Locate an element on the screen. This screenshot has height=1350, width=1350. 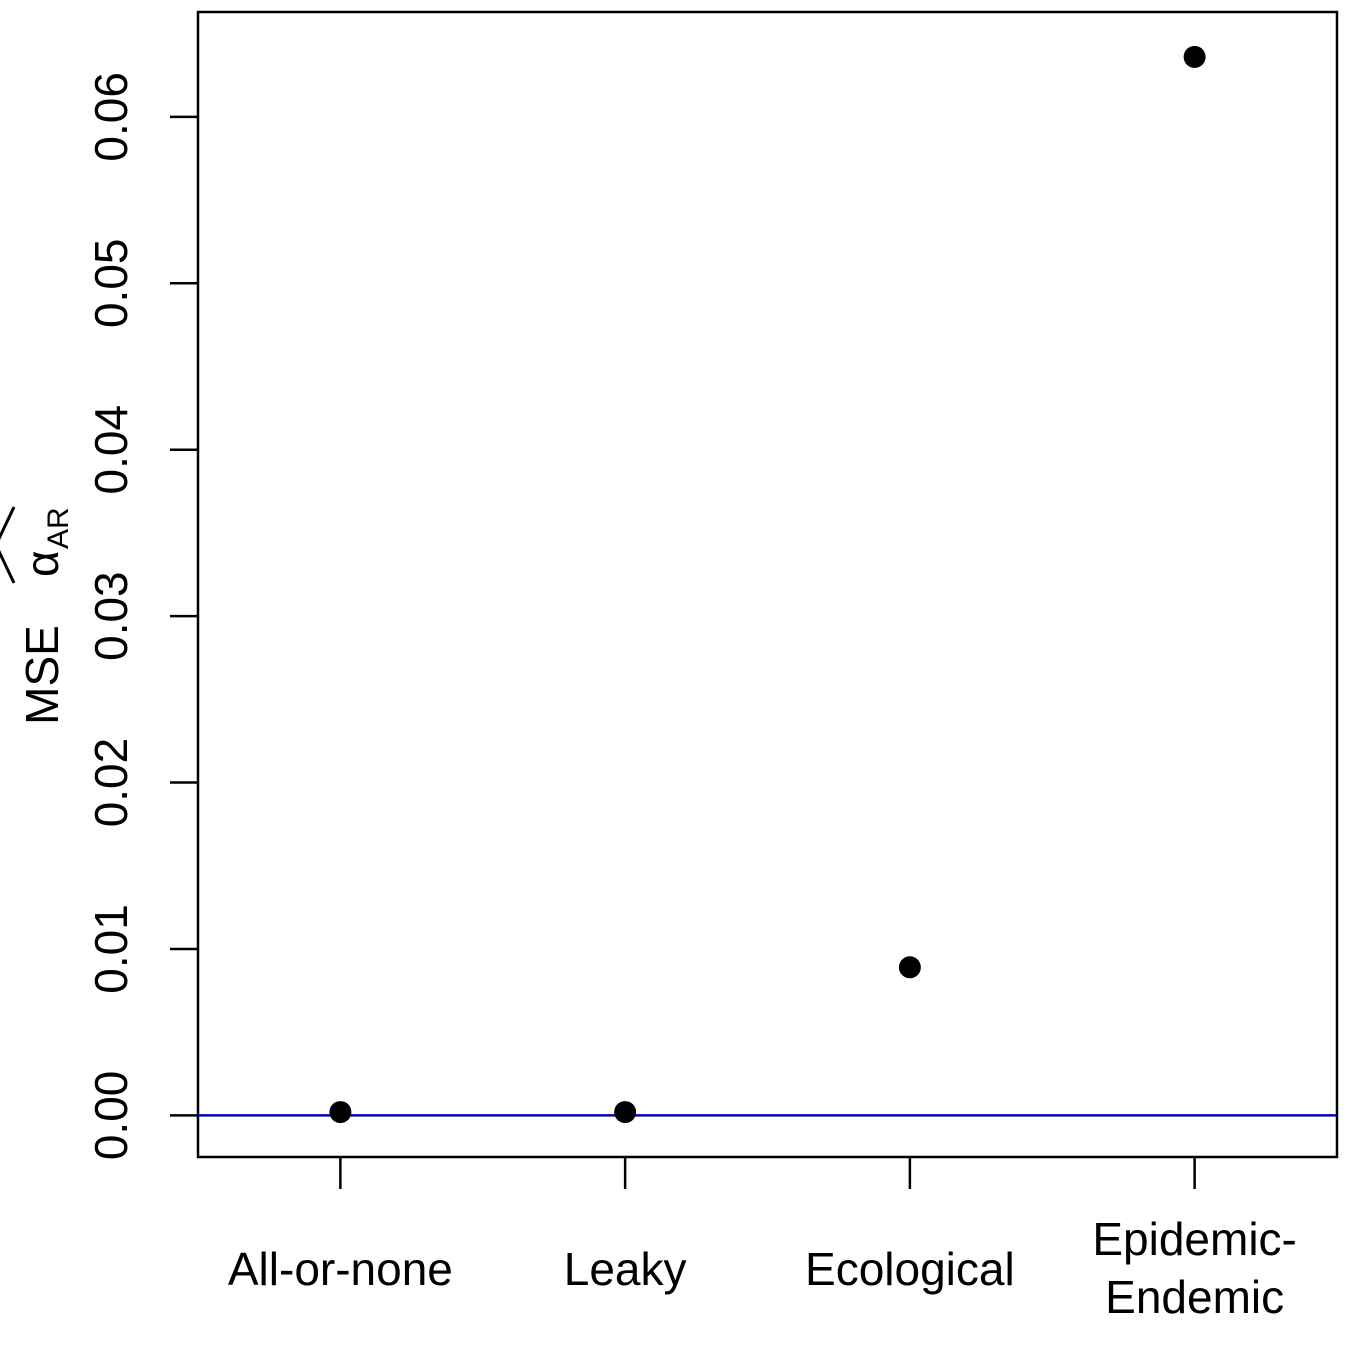
x-category-label-line: Epidemic- is located at coordinates (1194, 1239).